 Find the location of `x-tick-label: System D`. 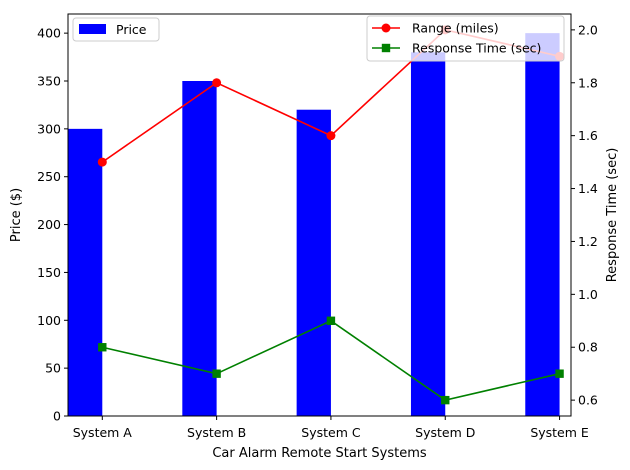

x-tick-label: System D is located at coordinates (445, 432).